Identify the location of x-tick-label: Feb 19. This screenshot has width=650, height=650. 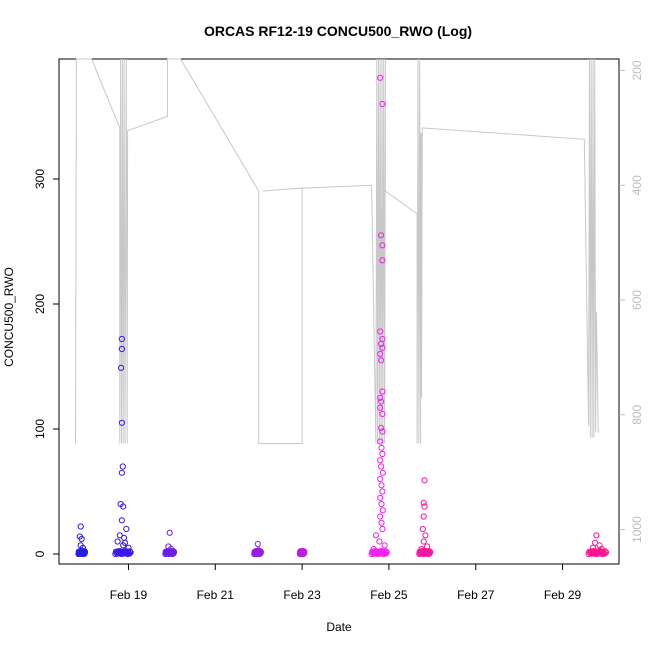
(129, 595).